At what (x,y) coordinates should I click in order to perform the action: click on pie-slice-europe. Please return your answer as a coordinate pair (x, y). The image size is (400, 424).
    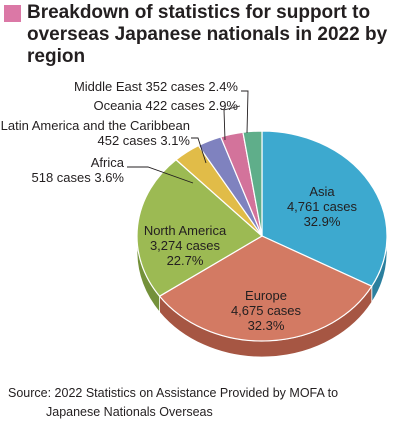
    Looking at the image, I should click on (265, 288).